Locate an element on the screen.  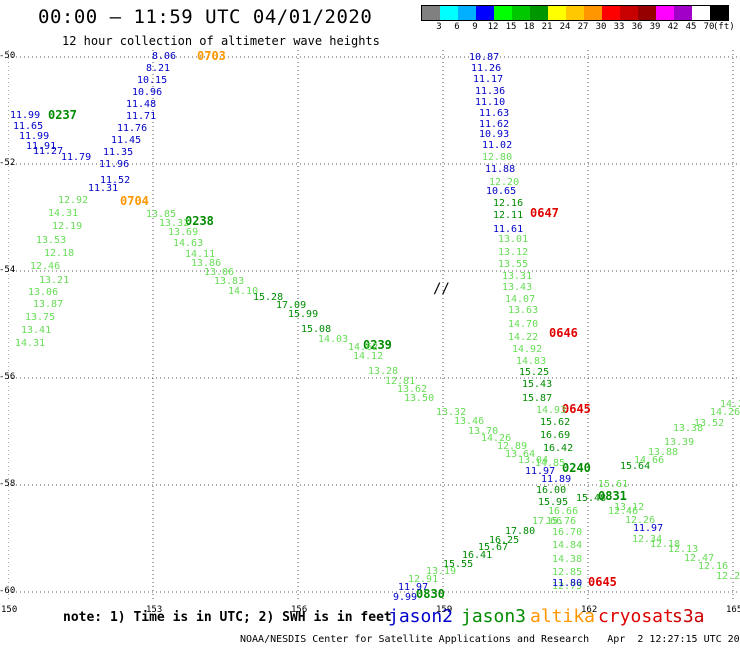
wave-height-value: 15.25 is located at coordinates (534, 372).